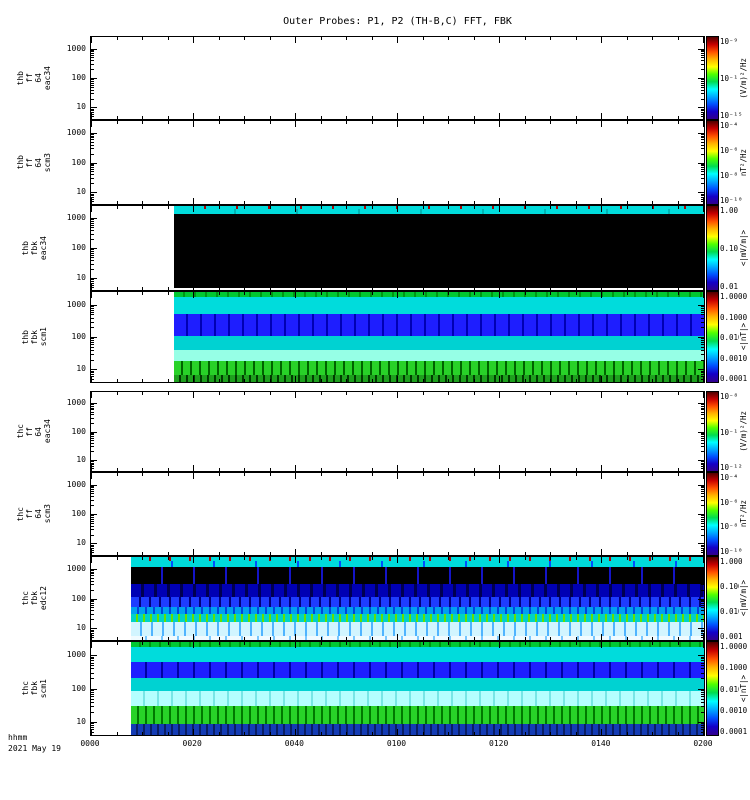  I want to click on panel-label-line: thc, so click(20, 514).